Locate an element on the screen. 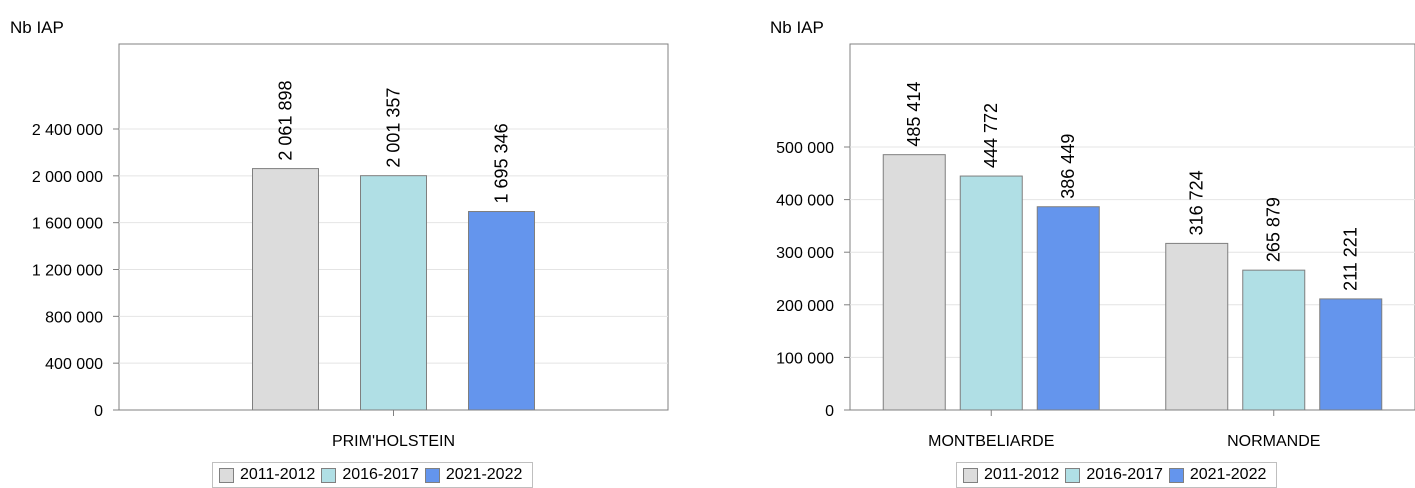 Image resolution: width=1415 pixels, height=488 pixels. x-tick-label: NORMANDE is located at coordinates (1273, 441).